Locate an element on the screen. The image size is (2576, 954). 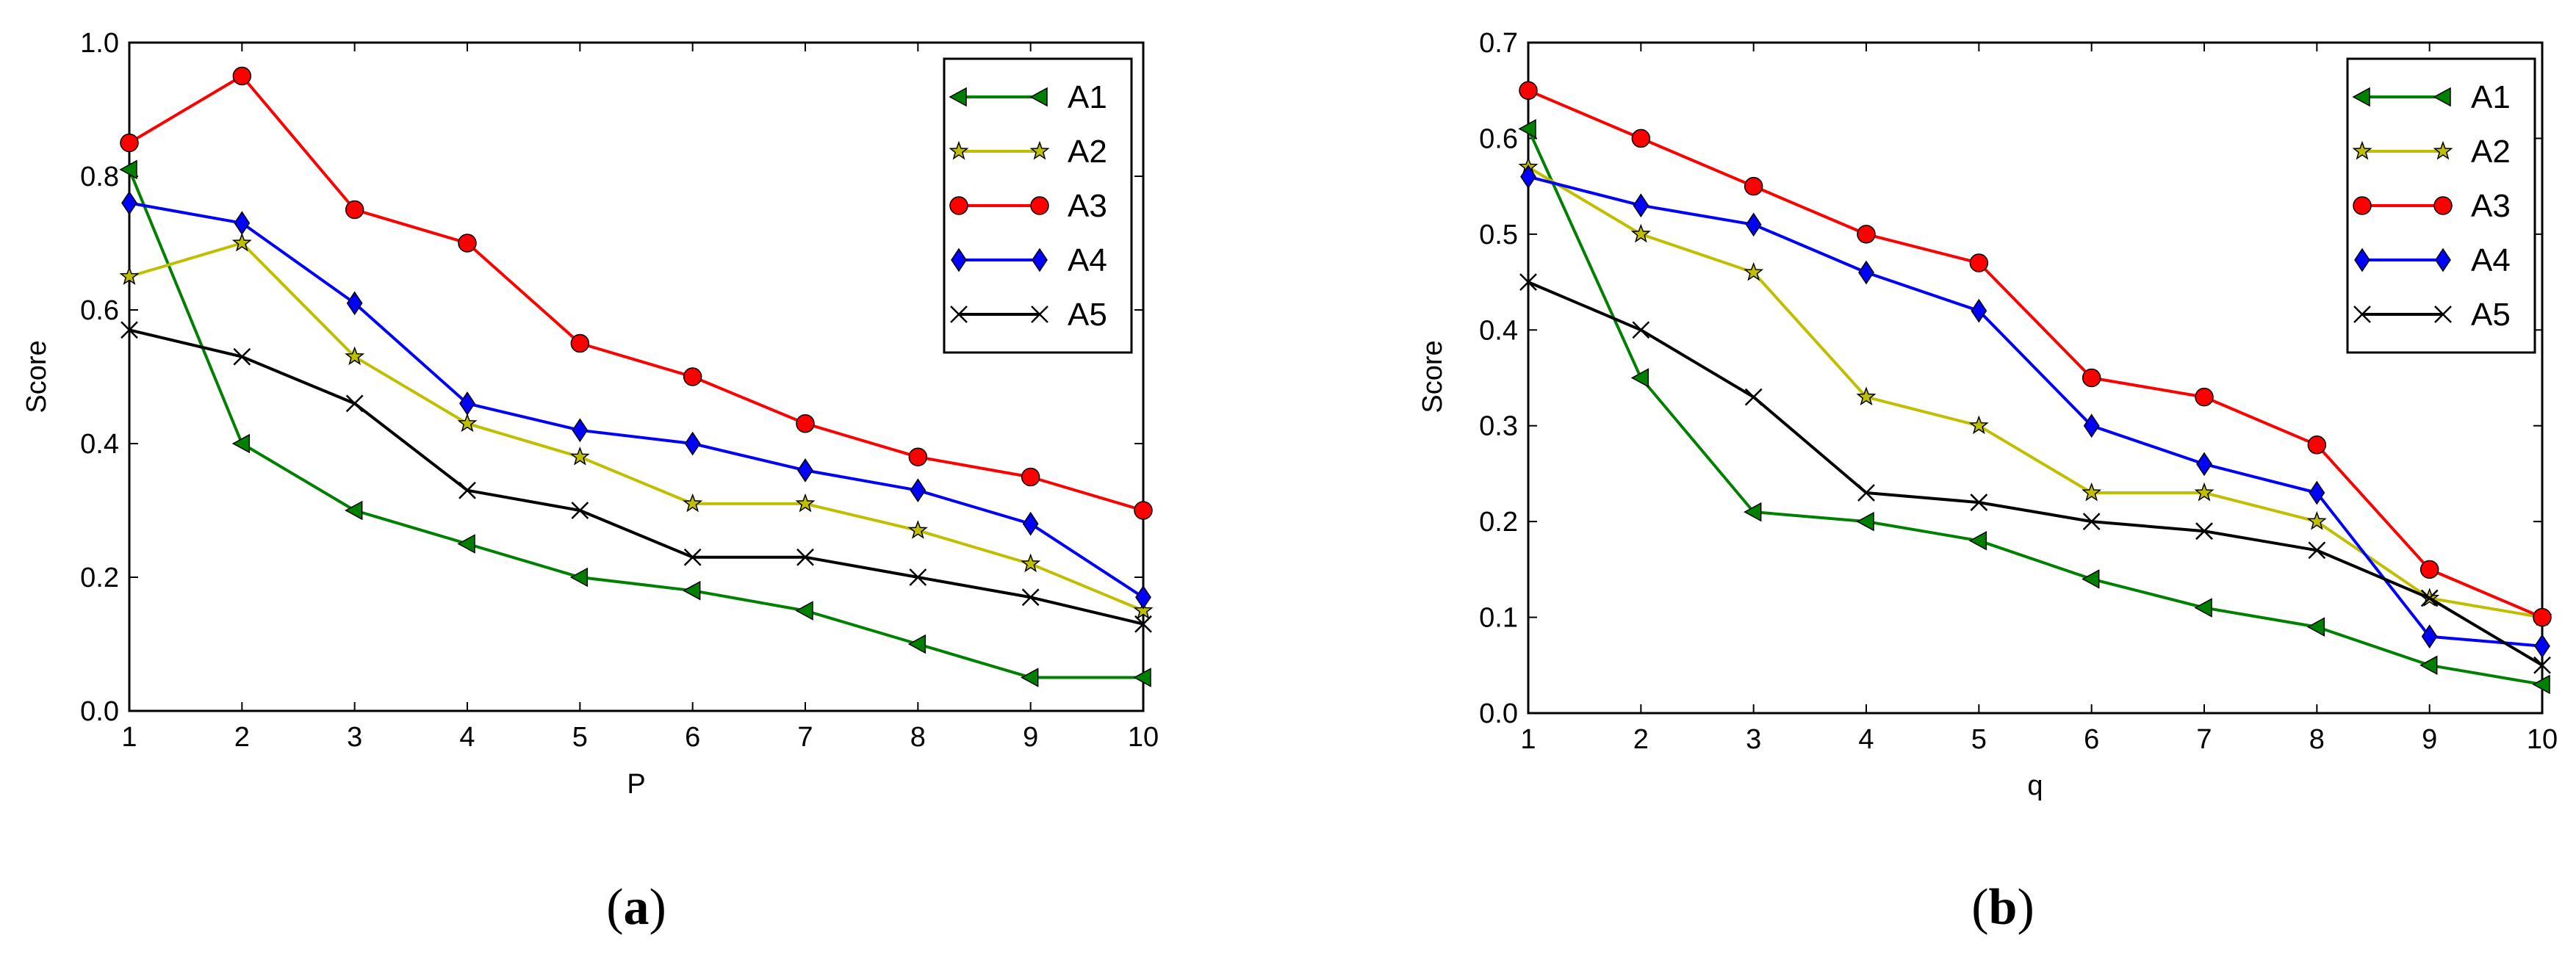
legend-entry-a5: A5 is located at coordinates (2432, 315).